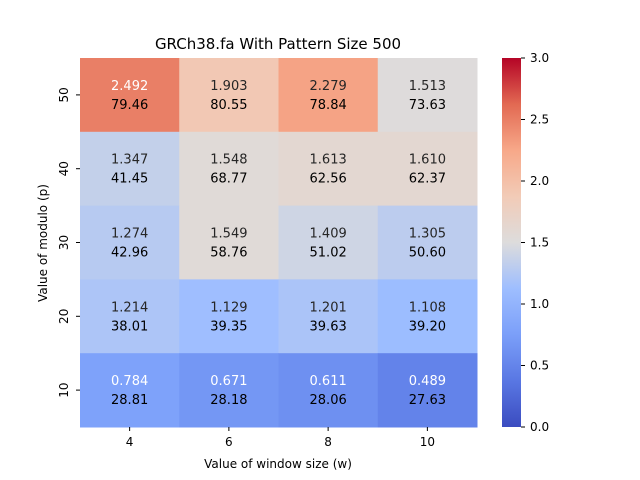 The image size is (640, 480). I want to click on cell-secondary-label: 51.02, so click(328, 253).